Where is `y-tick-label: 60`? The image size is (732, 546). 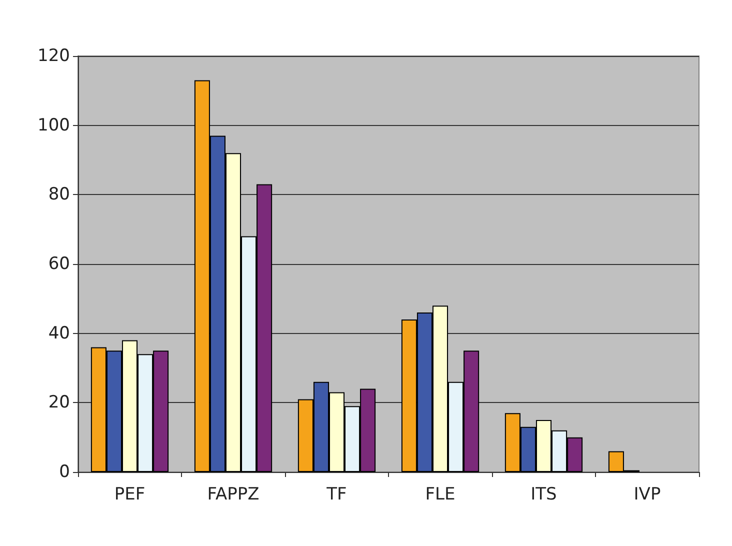
y-tick-label: 60 is located at coordinates (59, 264).